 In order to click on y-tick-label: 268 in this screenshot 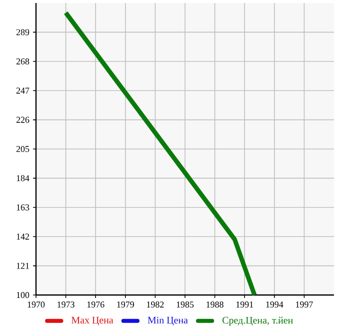, I will do `click(23, 61)`.